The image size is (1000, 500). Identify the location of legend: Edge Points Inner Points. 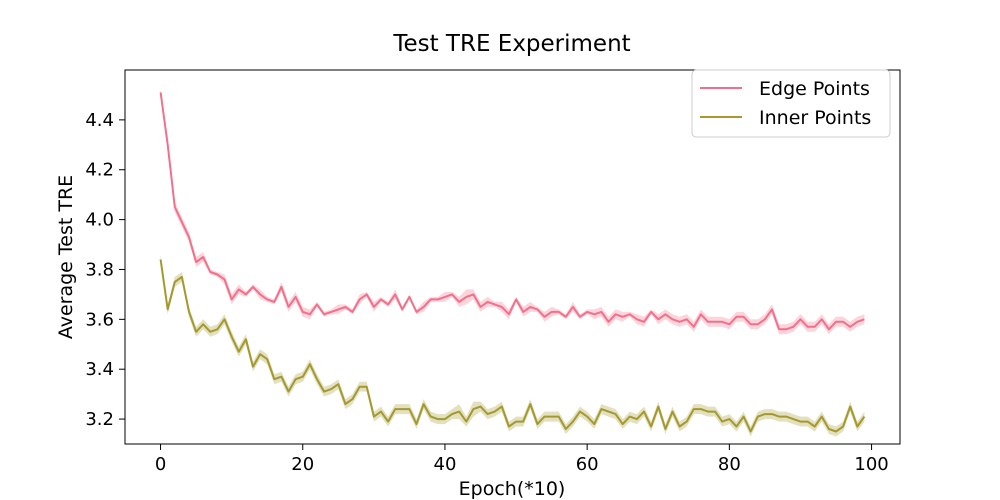
(791, 103).